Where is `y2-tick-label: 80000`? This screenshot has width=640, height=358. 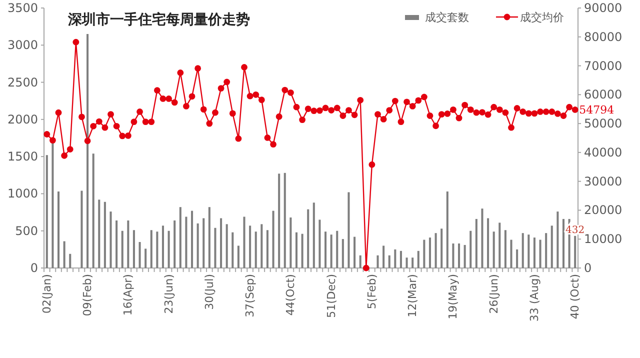
y2-tick-label: 80000 is located at coordinates (603, 37).